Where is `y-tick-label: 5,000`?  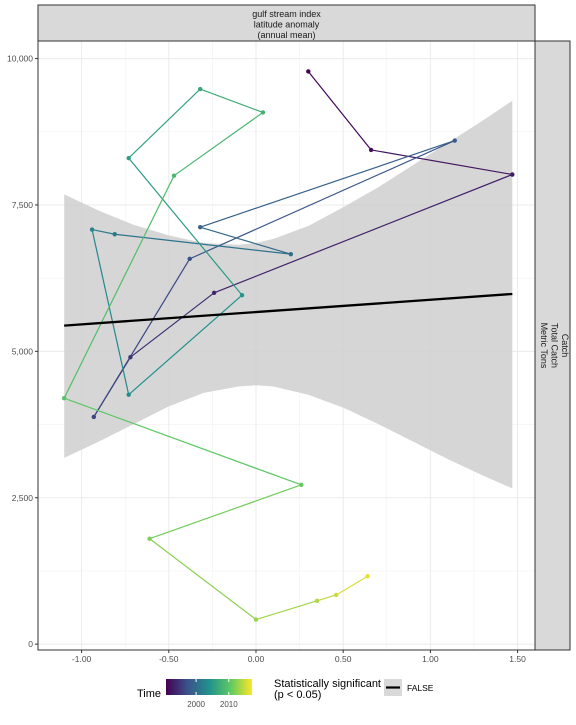 y-tick-label: 5,000 is located at coordinates (23, 351).